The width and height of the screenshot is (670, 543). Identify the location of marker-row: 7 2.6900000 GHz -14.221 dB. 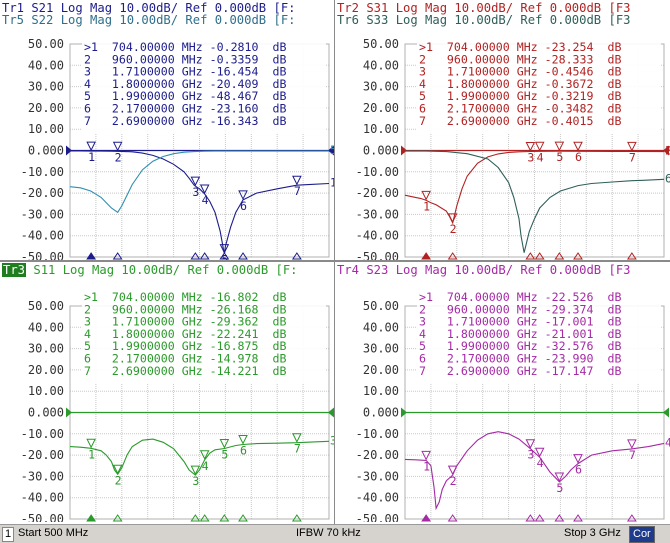
(185, 371).